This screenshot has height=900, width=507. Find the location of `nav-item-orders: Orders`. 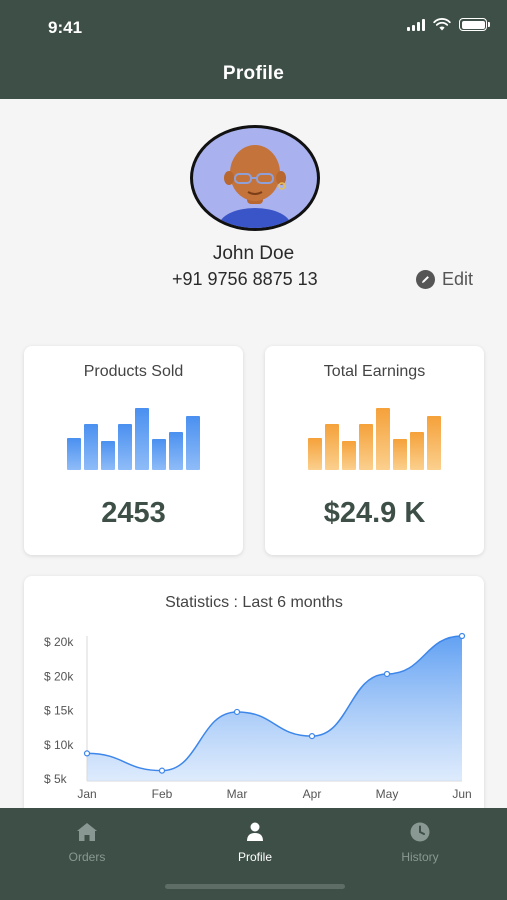

nav-item-orders: Orders is located at coordinates (87, 843).